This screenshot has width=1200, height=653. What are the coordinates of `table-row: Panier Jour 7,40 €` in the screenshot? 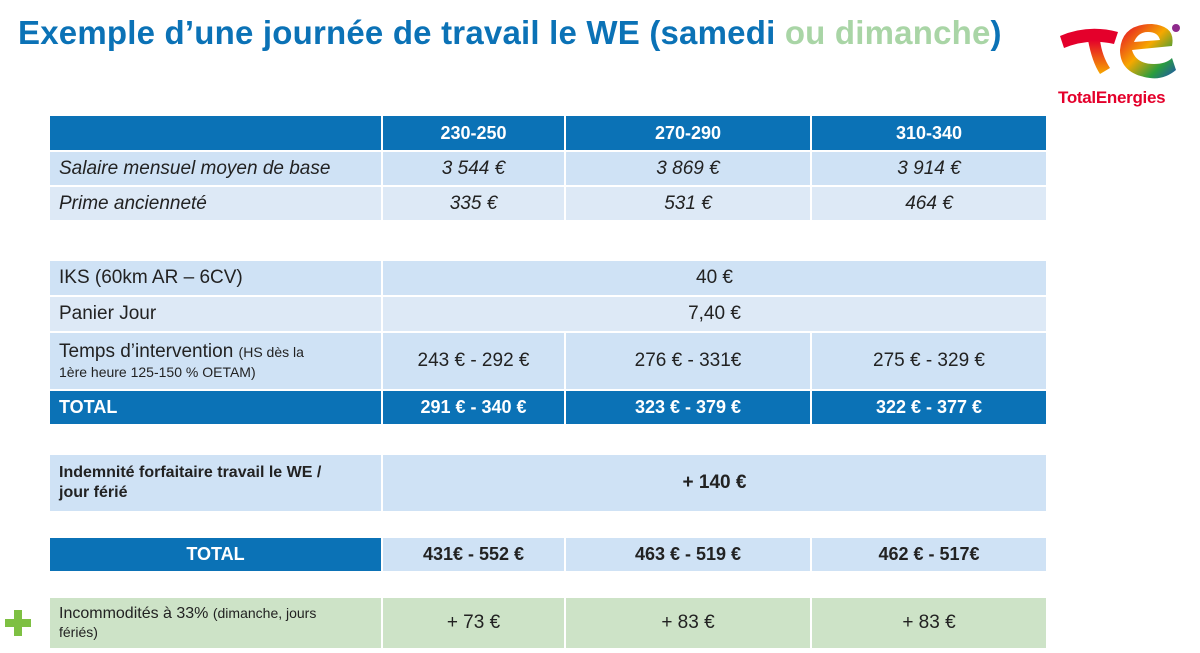 It's located at (548, 315).